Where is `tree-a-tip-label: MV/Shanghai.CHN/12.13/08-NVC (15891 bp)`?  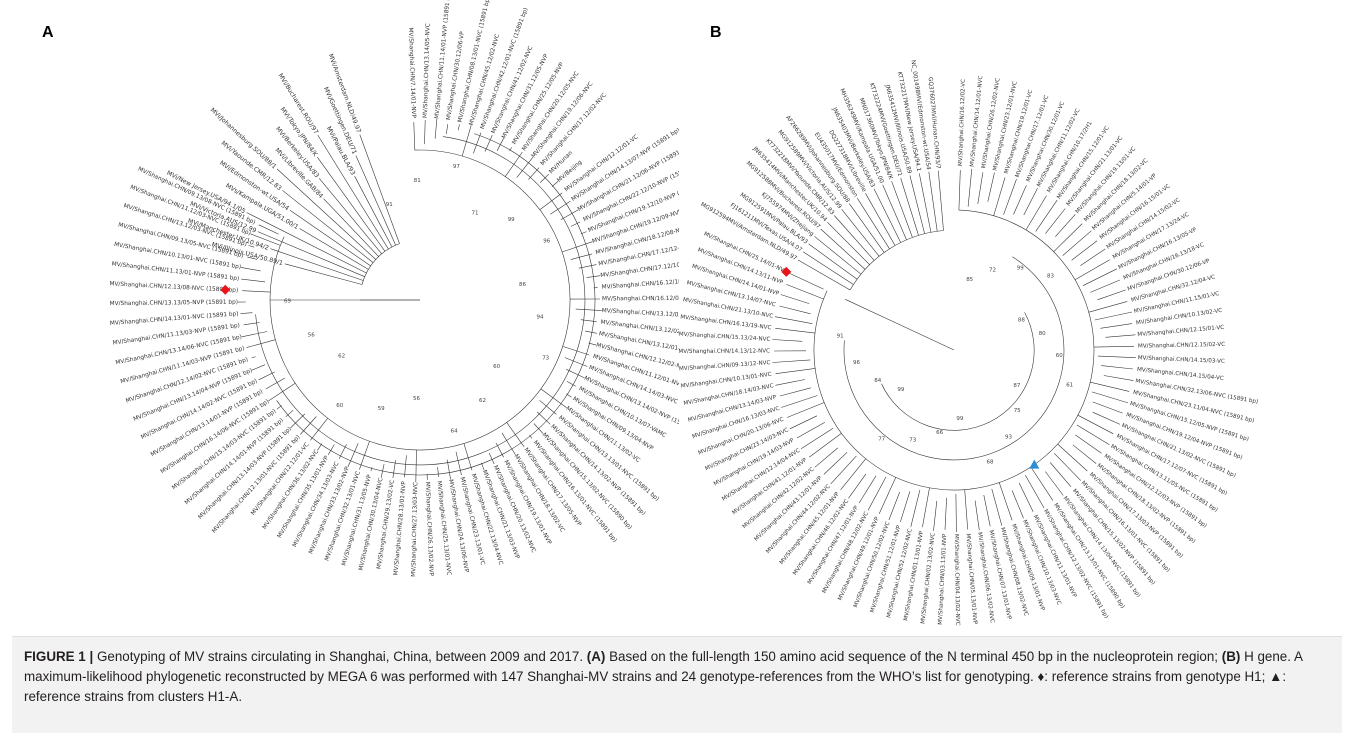 tree-a-tip-label: MV/Shanghai.CHN/12.13/08-NVC (15891 bp) is located at coordinates (173, 287).